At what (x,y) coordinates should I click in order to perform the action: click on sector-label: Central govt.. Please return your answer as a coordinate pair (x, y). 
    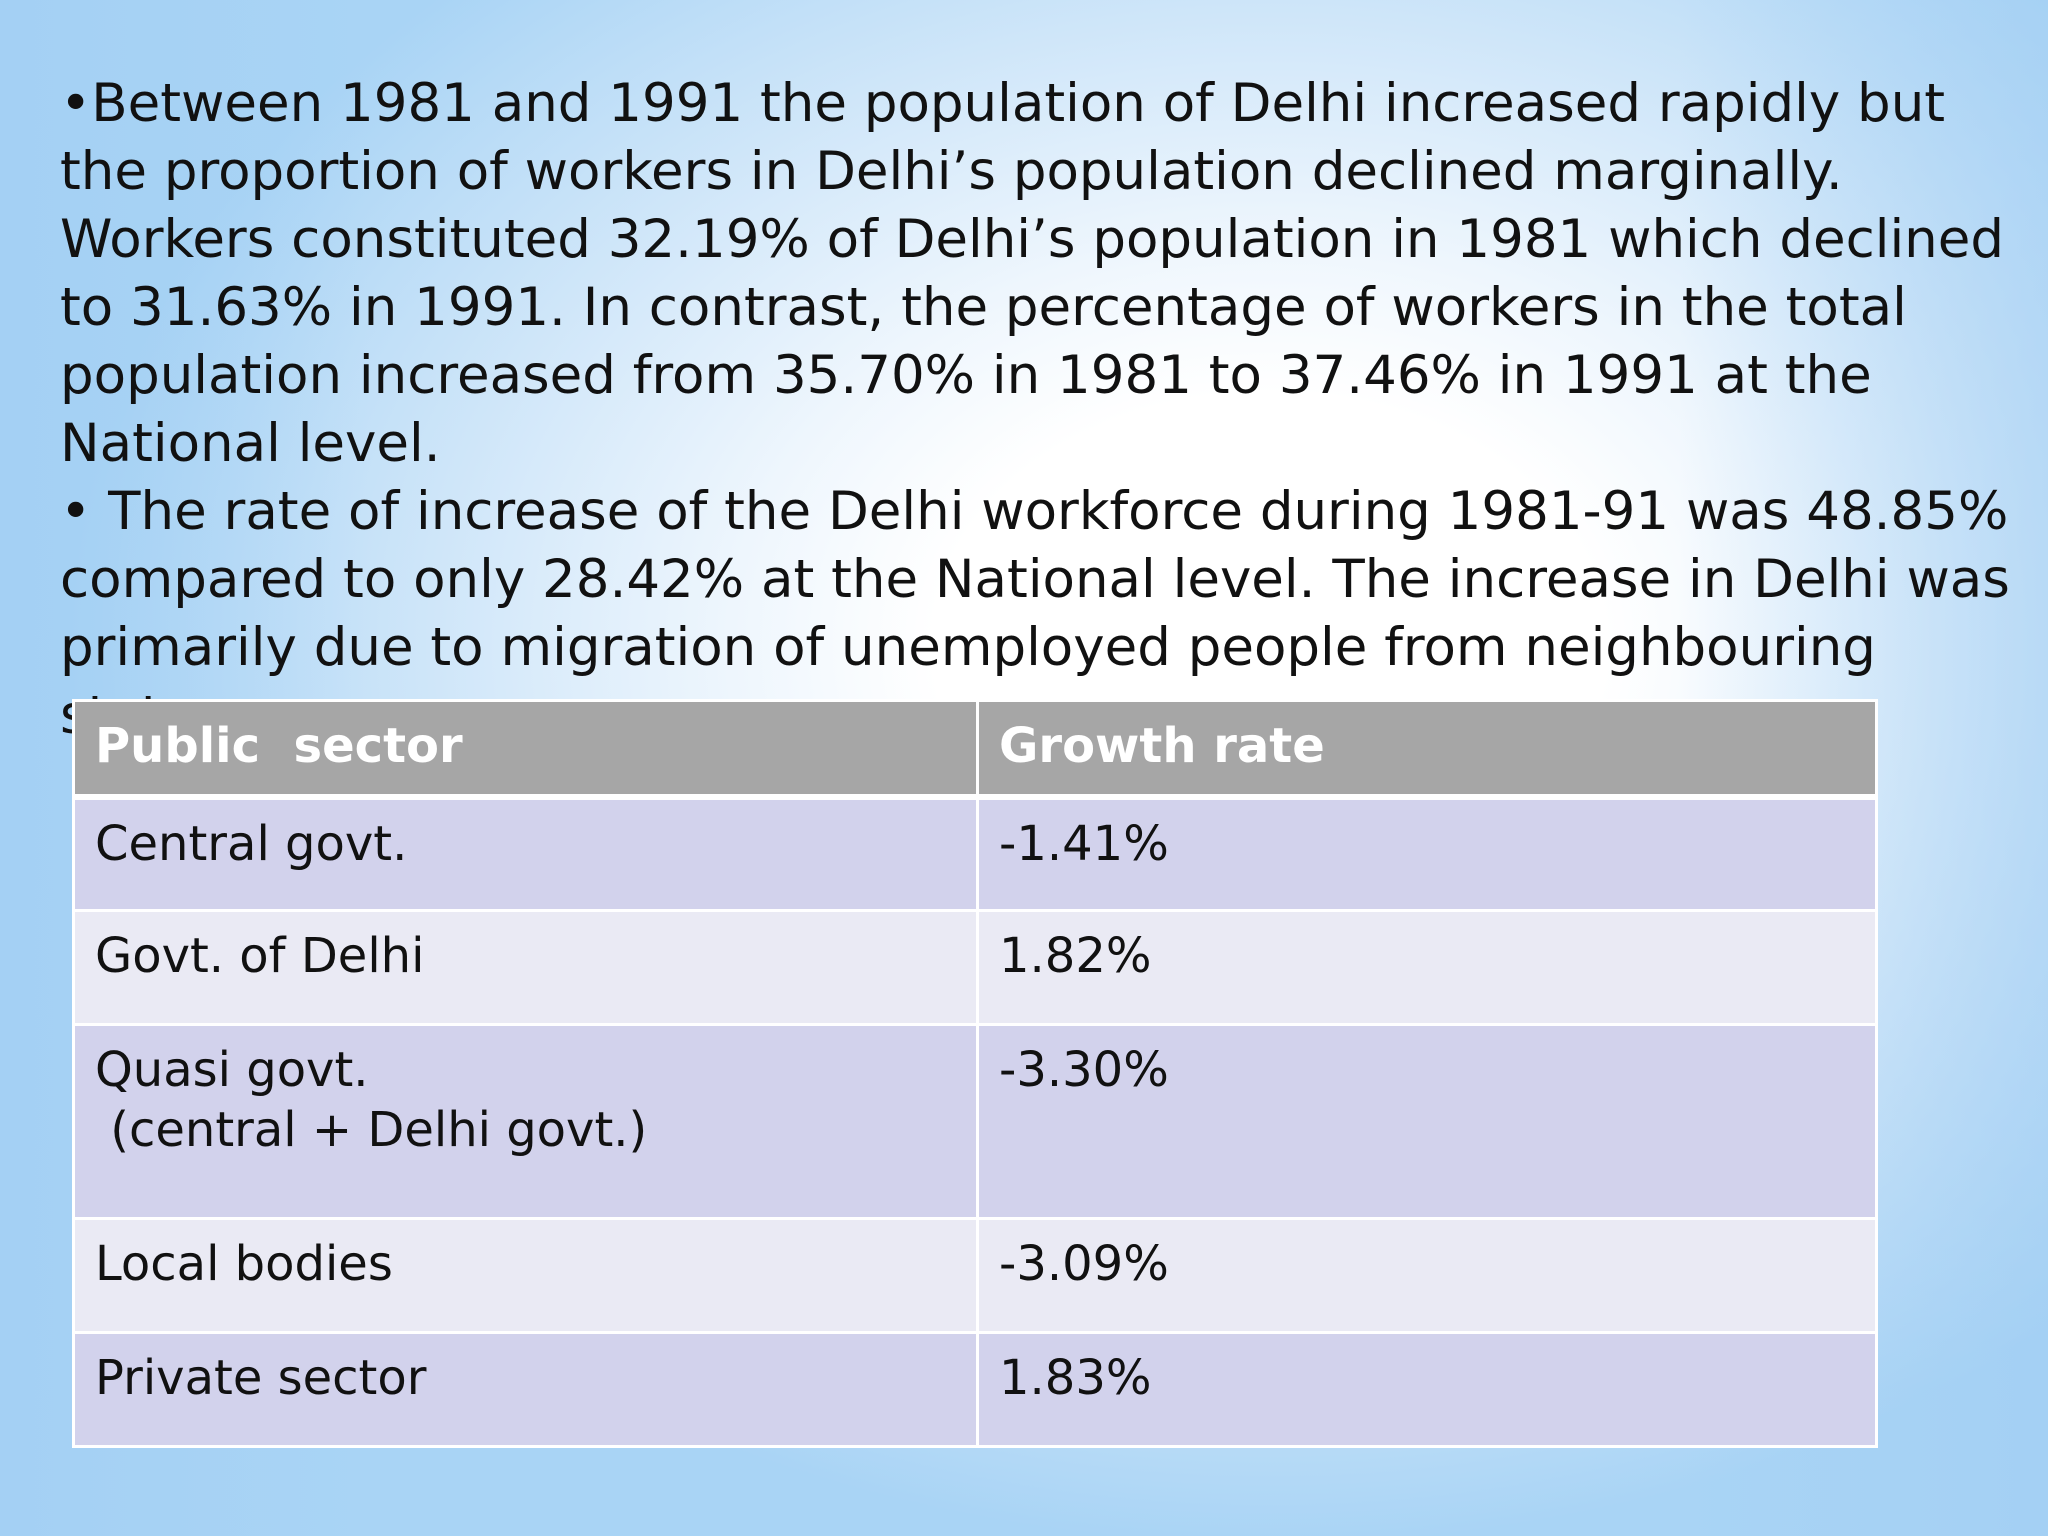
    Looking at the image, I should click on (251, 843).